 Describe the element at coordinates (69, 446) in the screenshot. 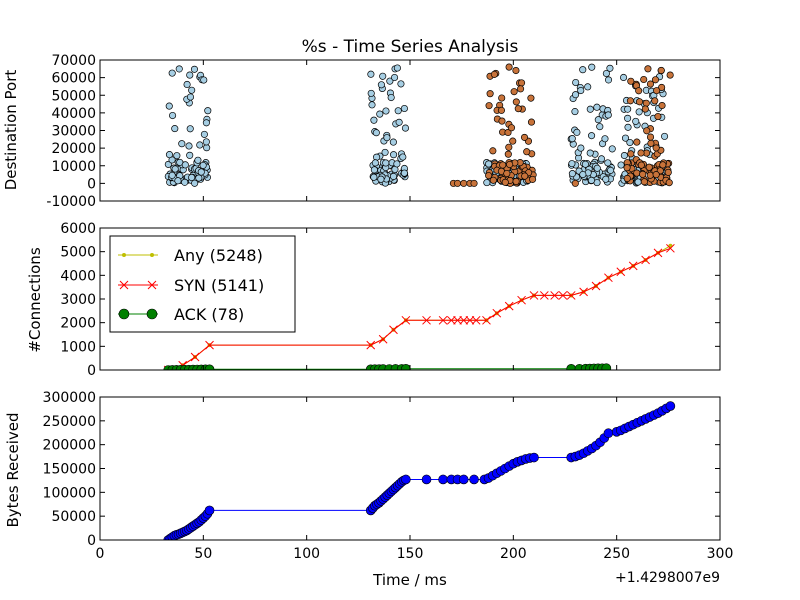

I see `y-tick-label: 200000` at that location.